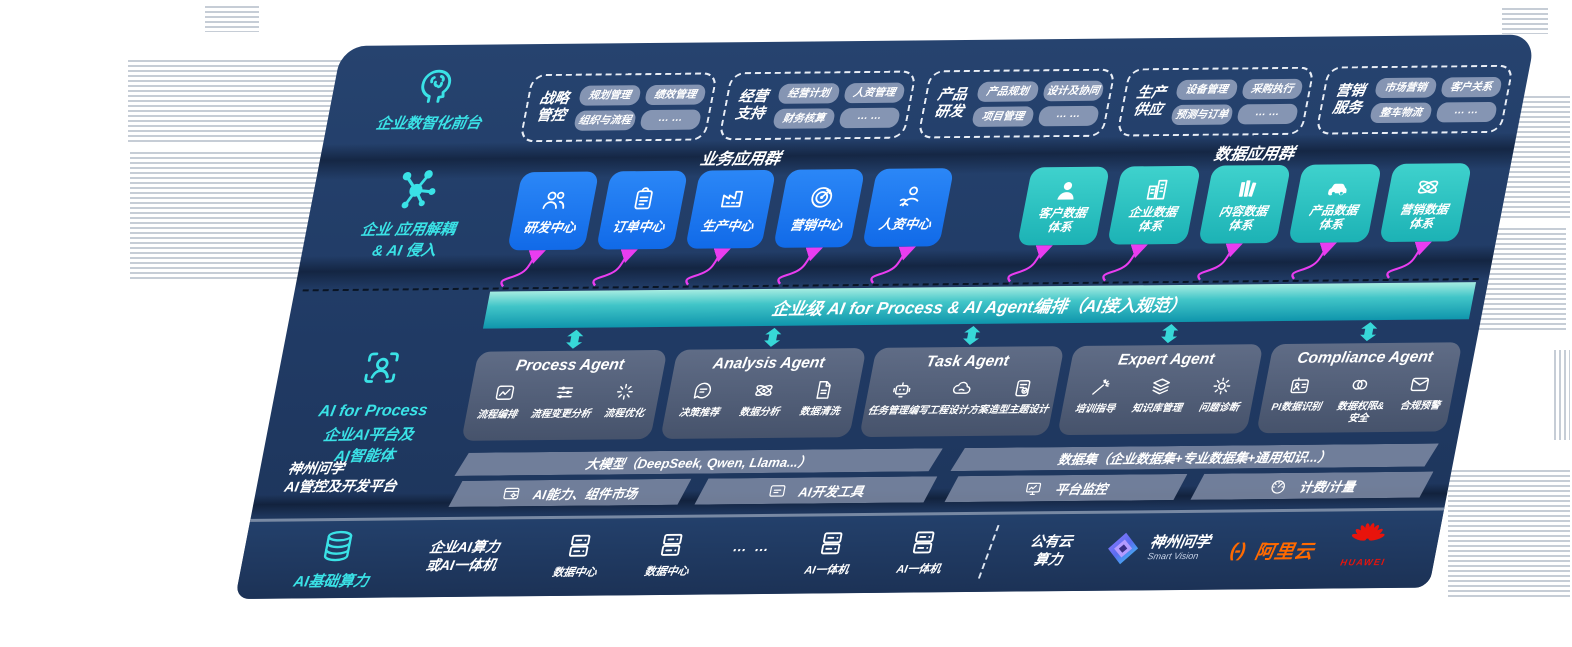 The image size is (1572, 647). I want to click on ai-orchestration-band-label: 企业级 AI for Process & AI Agent编排（AI接入规范）, so click(979, 307).